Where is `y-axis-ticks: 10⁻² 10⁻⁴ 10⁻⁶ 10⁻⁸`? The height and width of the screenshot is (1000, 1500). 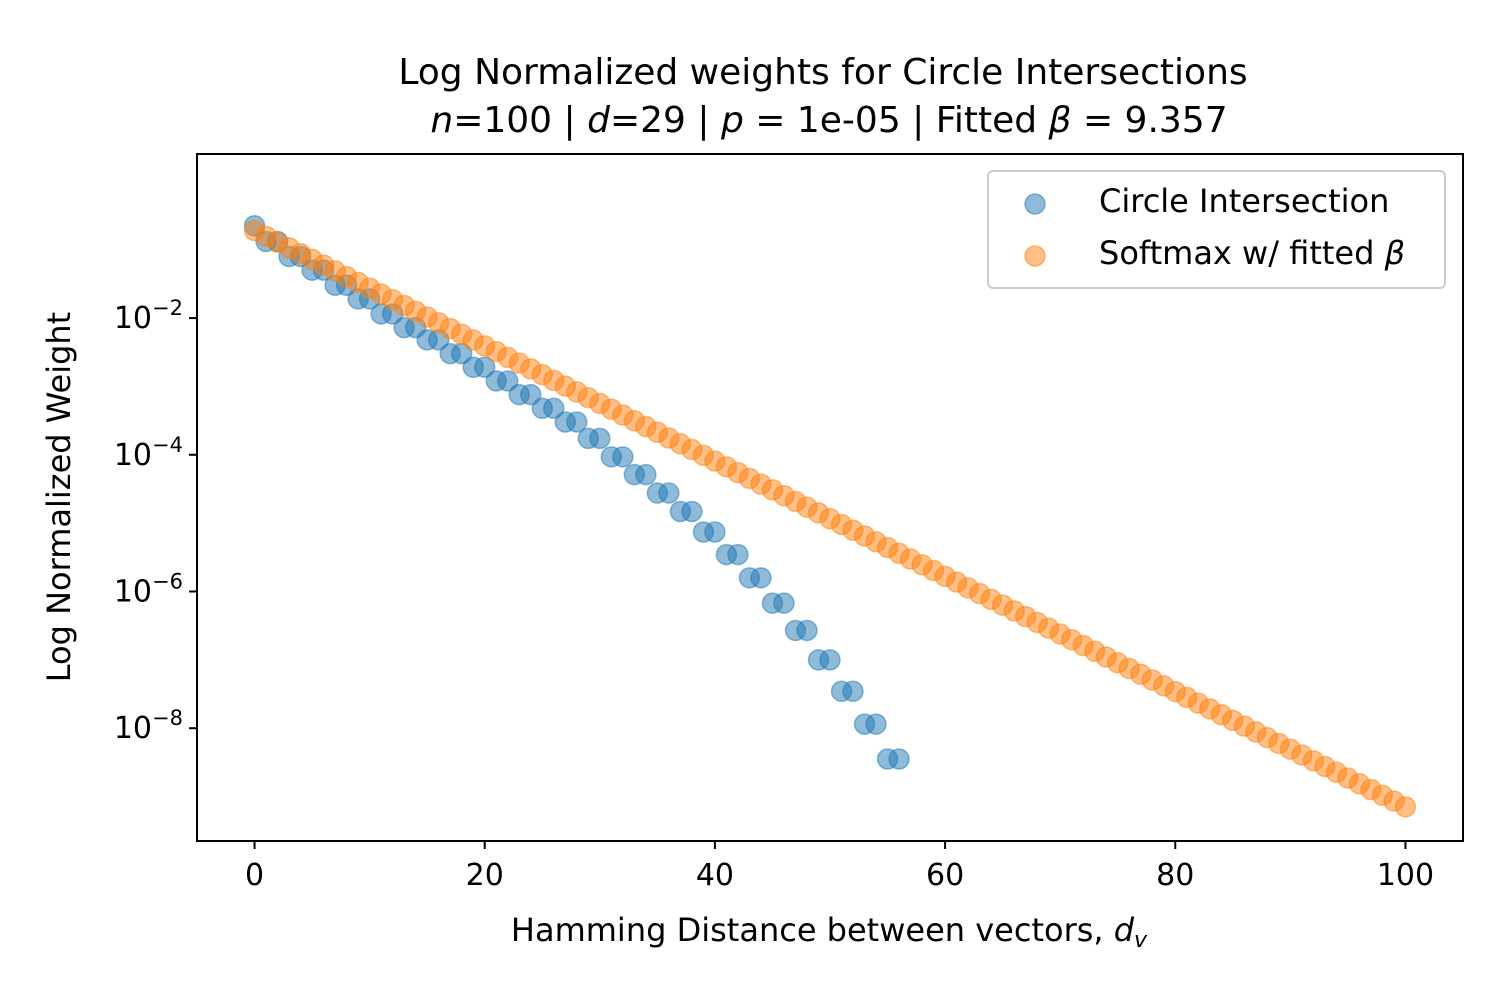
y-axis-ticks: 10⁻² 10⁻⁴ 10⁻⁶ 10⁻⁸ is located at coordinates (155, 521).